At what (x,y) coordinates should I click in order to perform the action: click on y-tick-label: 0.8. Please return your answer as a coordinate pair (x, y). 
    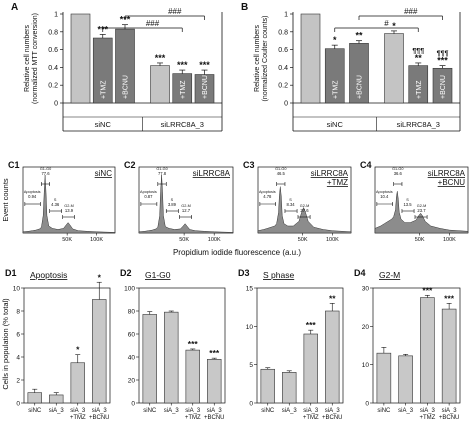
    Looking at the image, I should click on (53, 32).